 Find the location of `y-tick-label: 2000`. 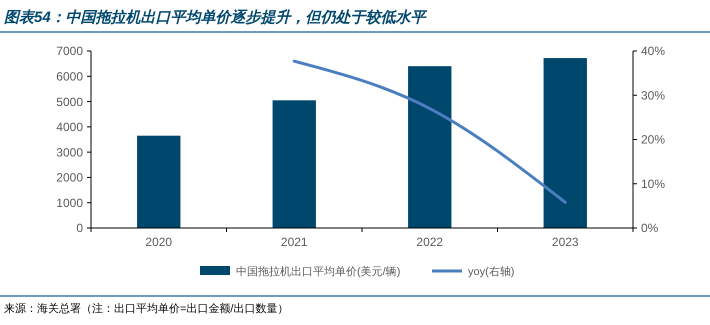

y-tick-label: 2000 is located at coordinates (70, 177).